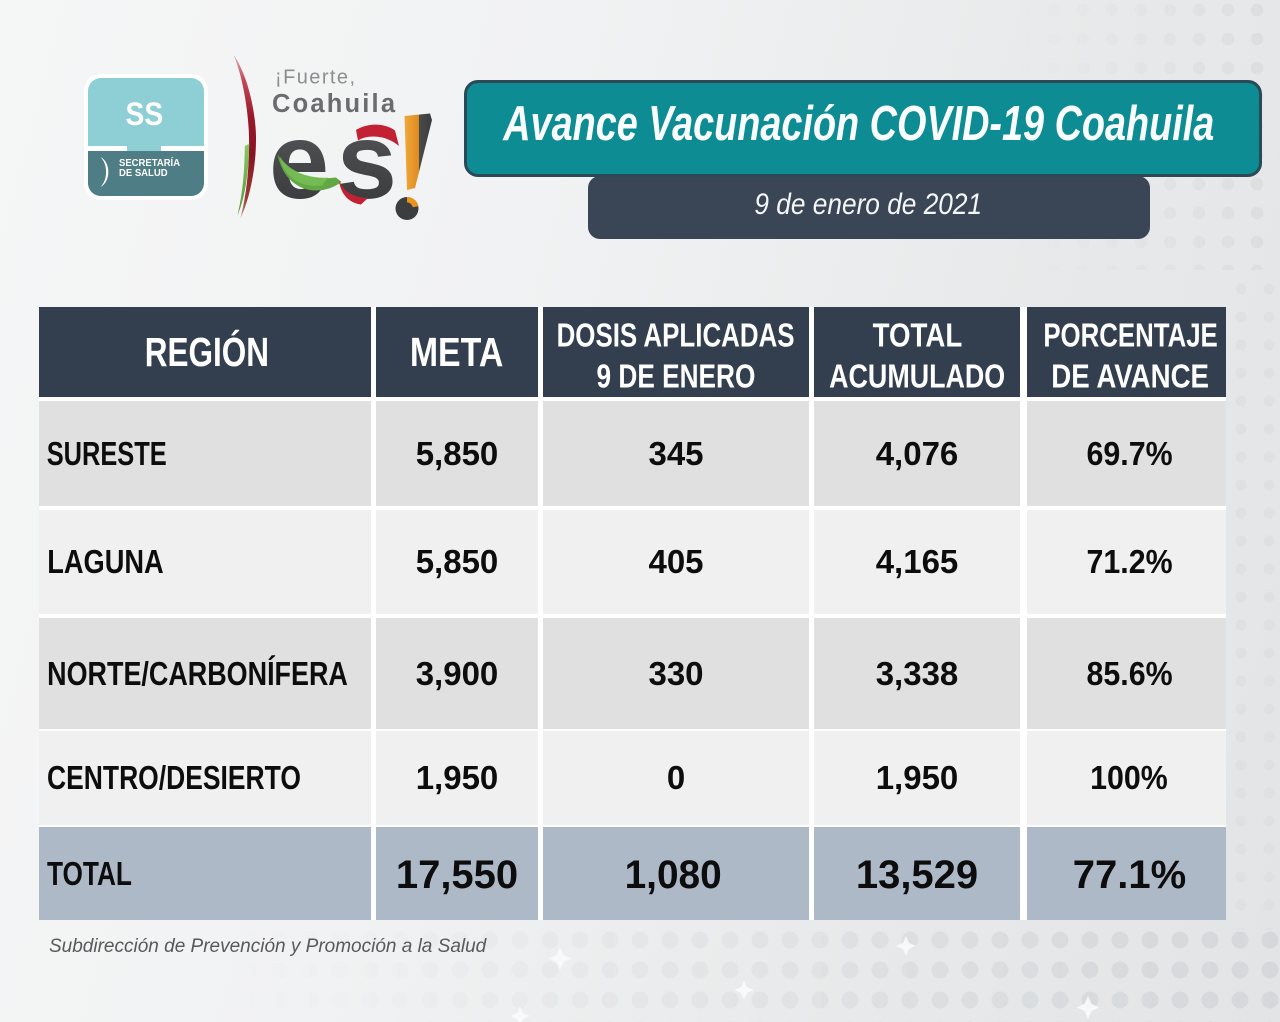 This screenshot has width=1280, height=1022. What do you see at coordinates (333, 160) in the screenshot?
I see `svg-text: es` at bounding box center [333, 160].